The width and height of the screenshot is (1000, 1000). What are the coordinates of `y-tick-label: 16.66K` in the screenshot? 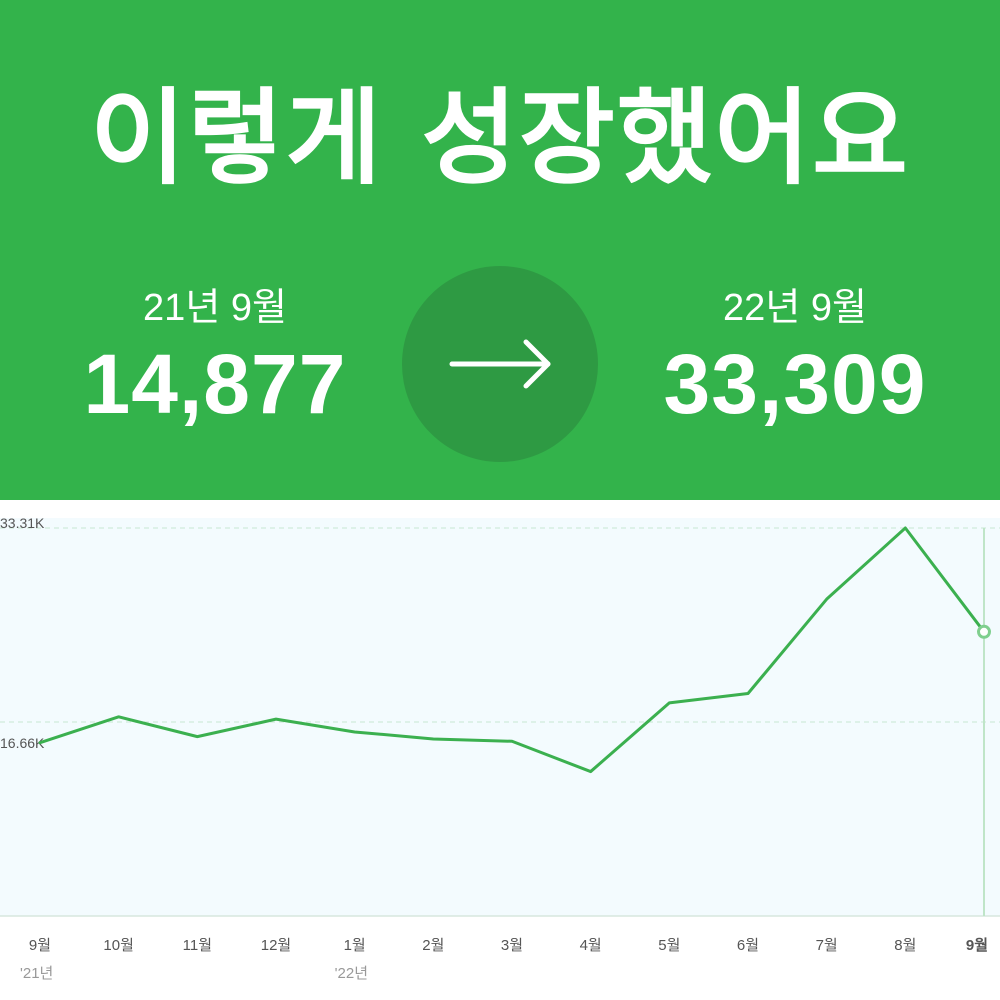 It's located at (22, 743).